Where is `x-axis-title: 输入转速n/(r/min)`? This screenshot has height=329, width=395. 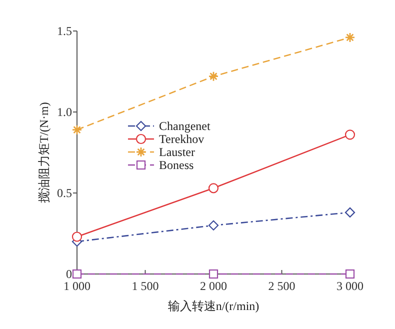
x-axis-title: 输入转速n/(r/min) is located at coordinates (214, 306).